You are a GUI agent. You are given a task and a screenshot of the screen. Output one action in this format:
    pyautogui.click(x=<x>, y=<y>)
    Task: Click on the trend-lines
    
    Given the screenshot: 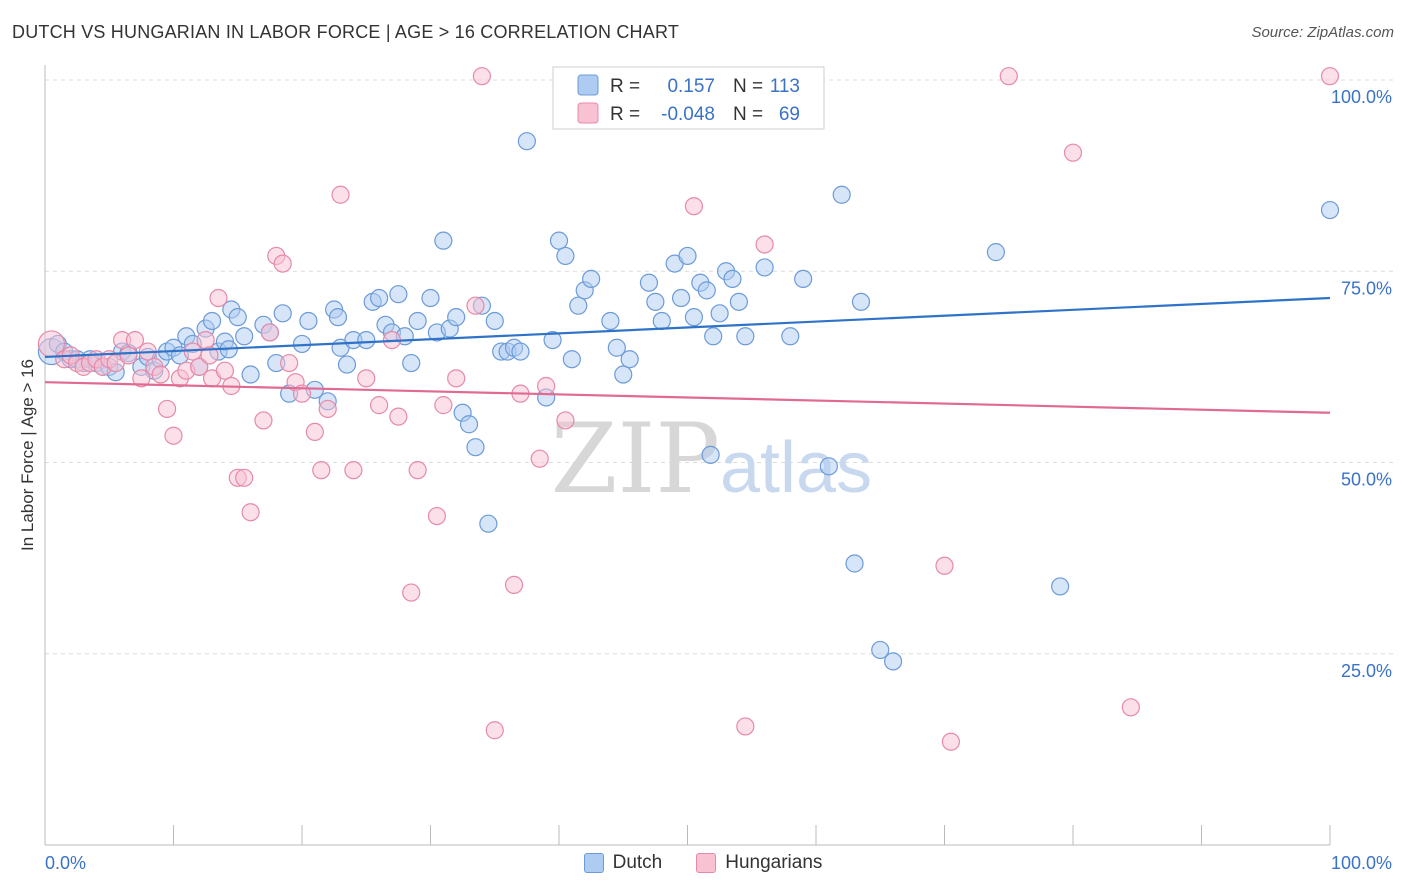 What is the action you would take?
    pyautogui.click(x=687, y=355)
    